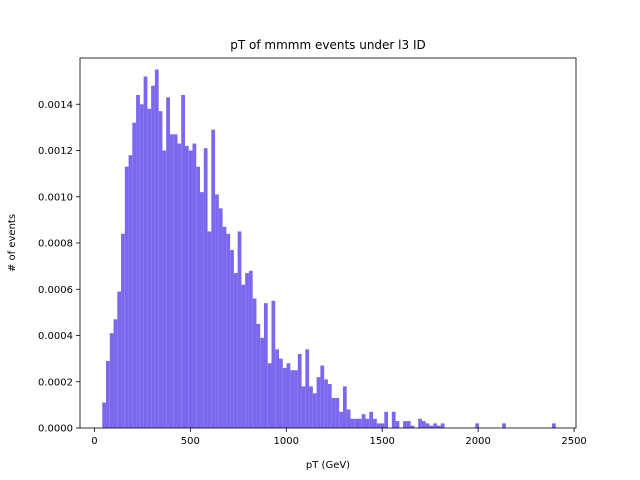  What do you see at coordinates (55, 151) in the screenshot?
I see `y-tick-label: 0.0012` at bounding box center [55, 151].